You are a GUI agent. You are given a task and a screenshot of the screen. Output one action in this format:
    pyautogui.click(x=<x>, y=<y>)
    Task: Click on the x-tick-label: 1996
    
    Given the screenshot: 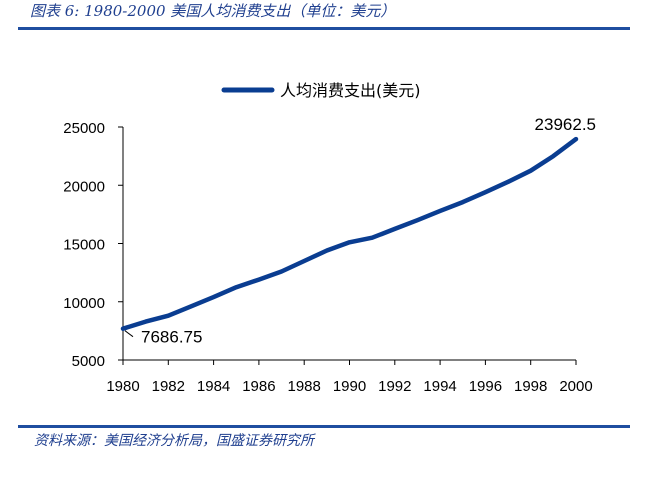 What is the action you would take?
    pyautogui.click(x=485, y=386)
    